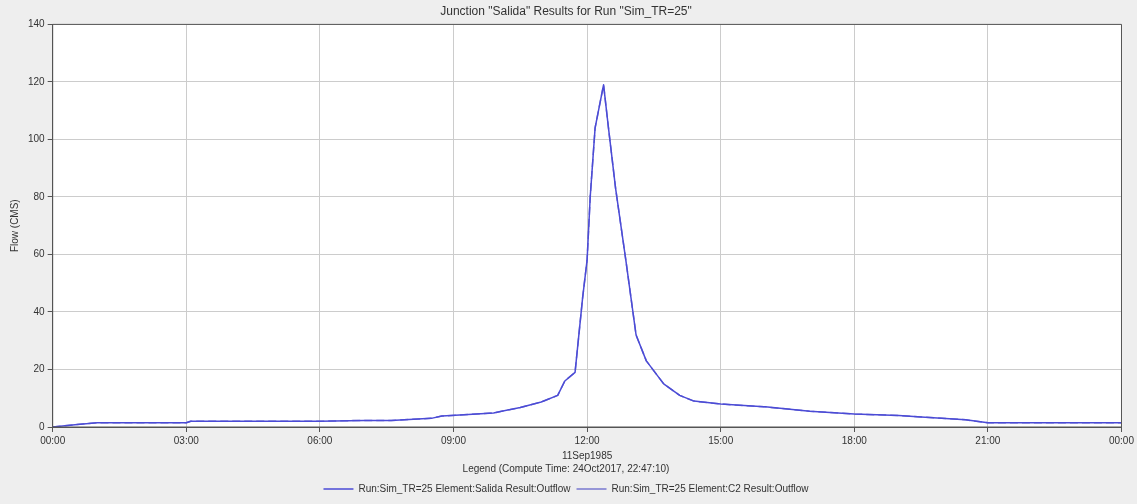 Image resolution: width=1137 pixels, height=504 pixels. Describe the element at coordinates (37, 139) in the screenshot. I see `y-tick-label: 100` at that location.